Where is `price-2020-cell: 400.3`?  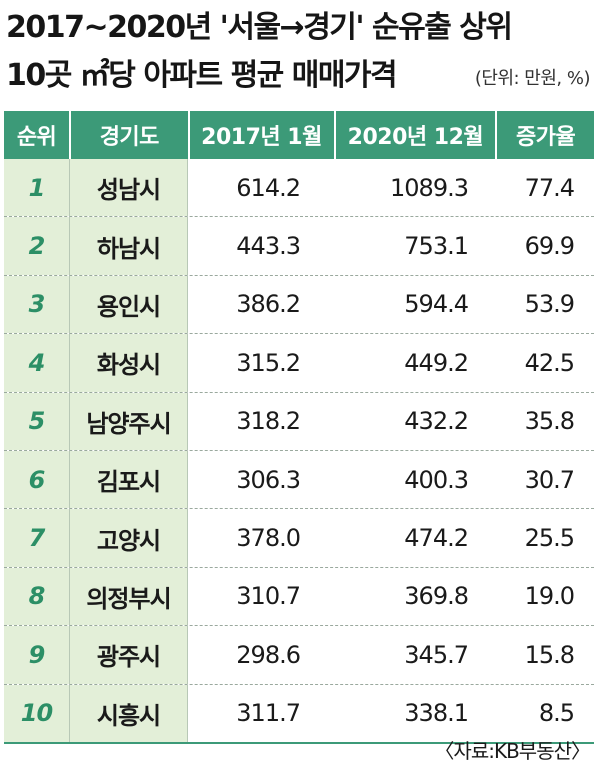
price-2020-cell: 400.3 is located at coordinates (436, 479).